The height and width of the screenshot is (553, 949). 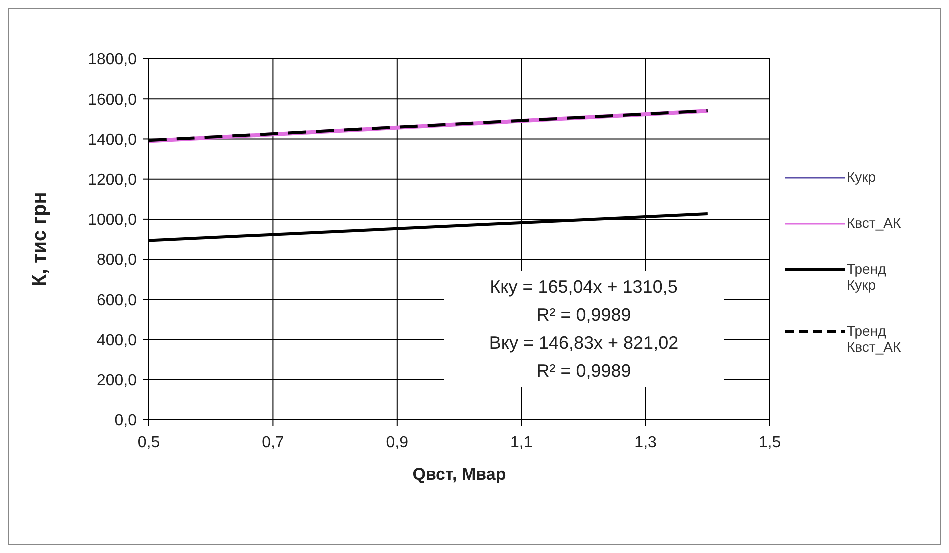 What do you see at coordinates (874, 338) in the screenshot?
I see `legend-label: Тренд Квст_АК` at bounding box center [874, 338].